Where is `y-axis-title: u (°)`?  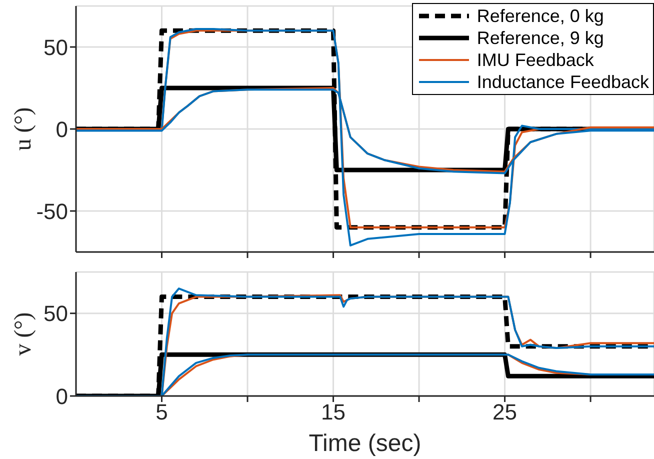
y-axis-title: u (°) is located at coordinates (23, 129).